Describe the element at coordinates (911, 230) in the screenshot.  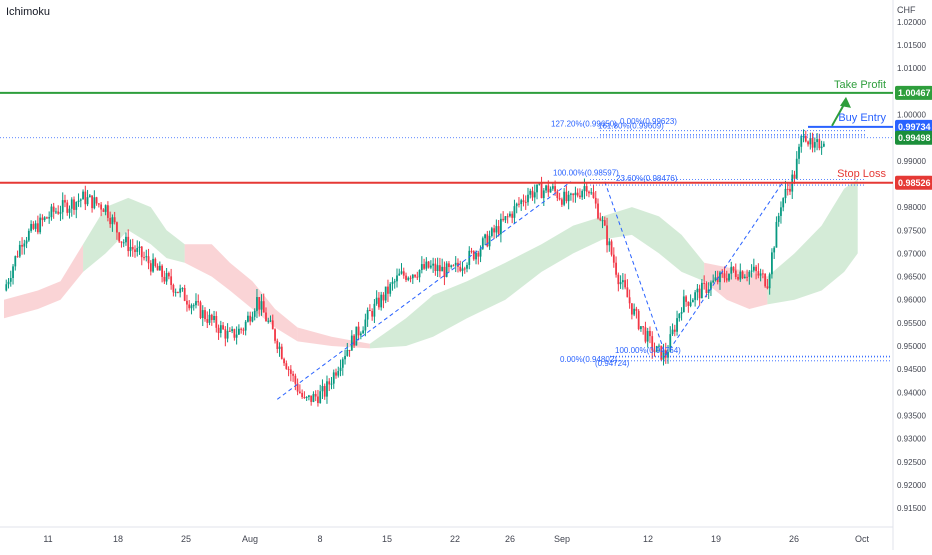
I see `y-tick-label: 0.97500` at that location.